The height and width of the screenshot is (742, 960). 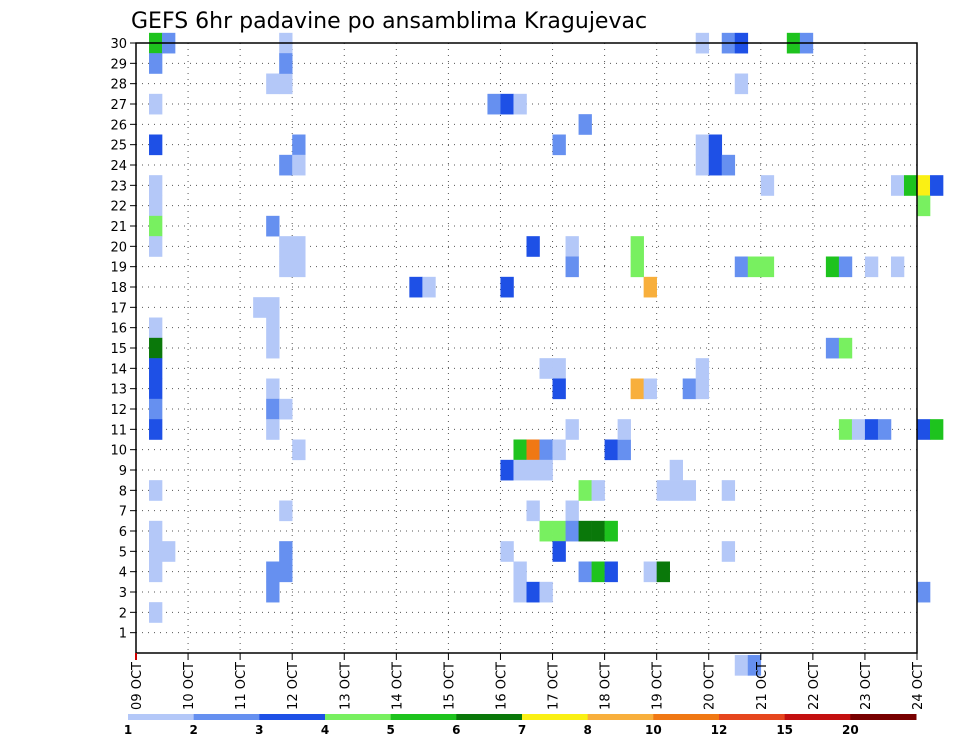 I want to click on legend-label: 20, so click(x=850, y=730).